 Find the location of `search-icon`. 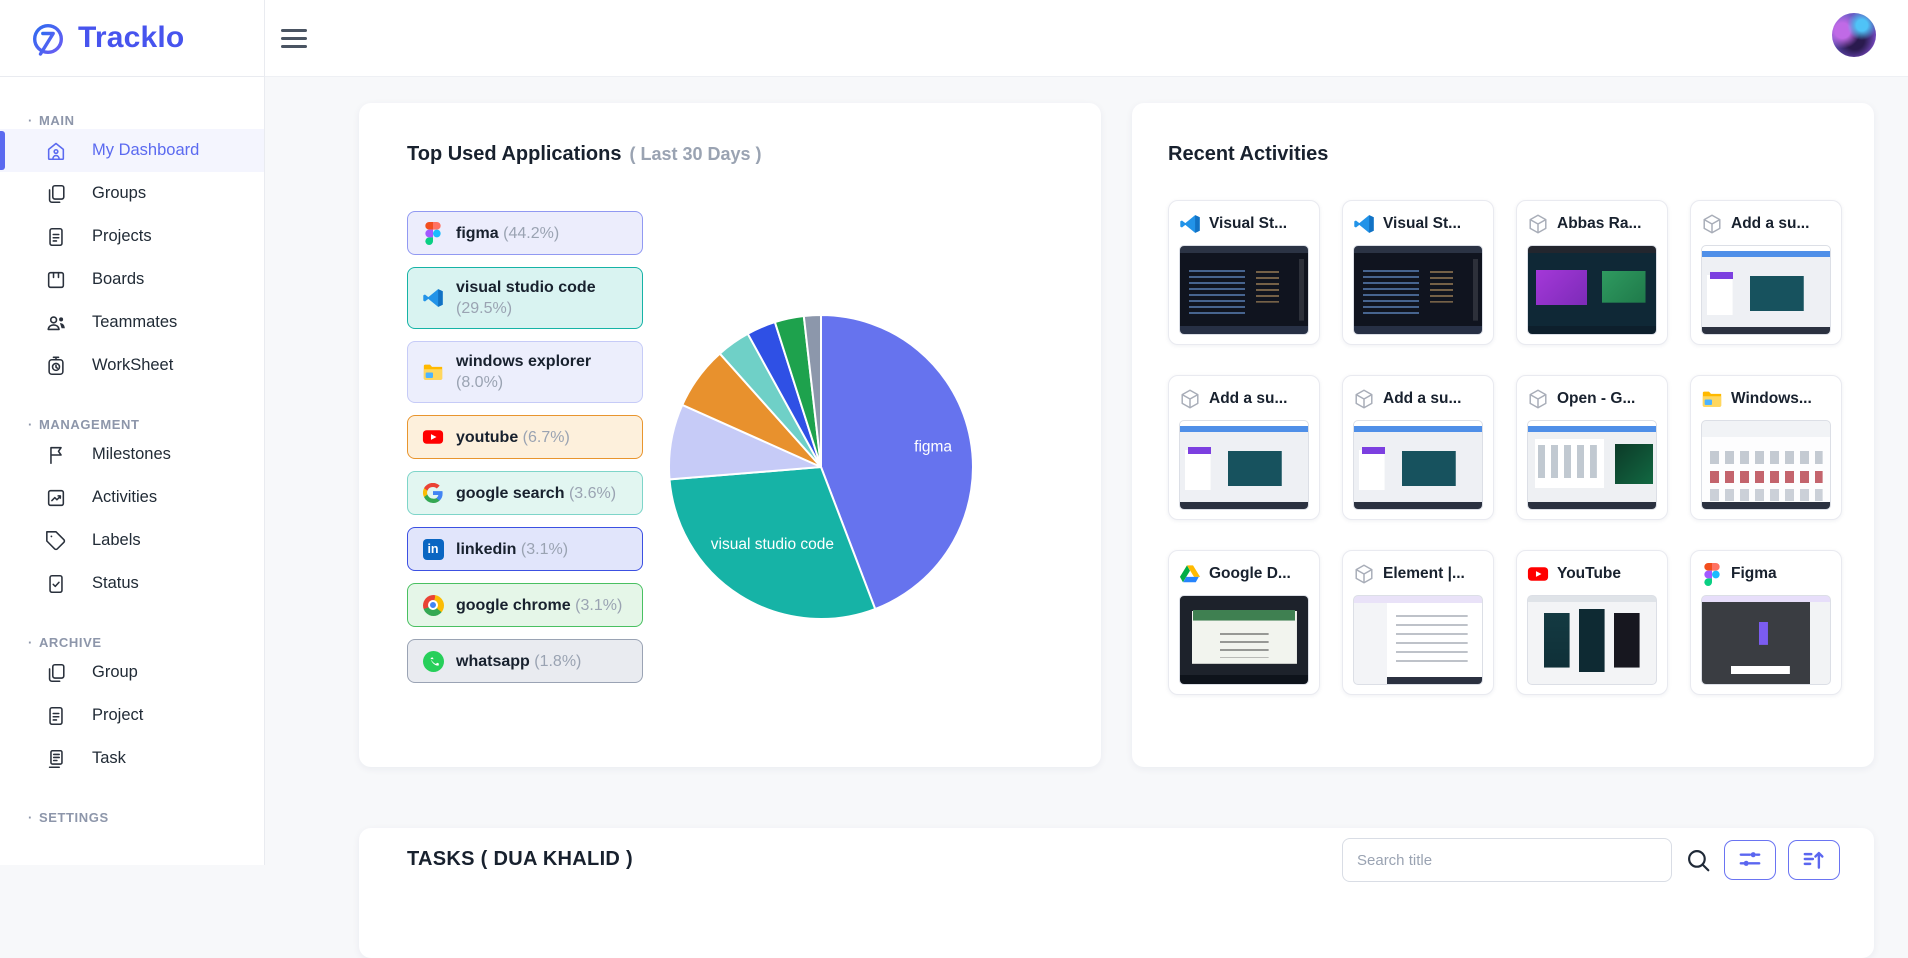

search-icon is located at coordinates (1698, 860).